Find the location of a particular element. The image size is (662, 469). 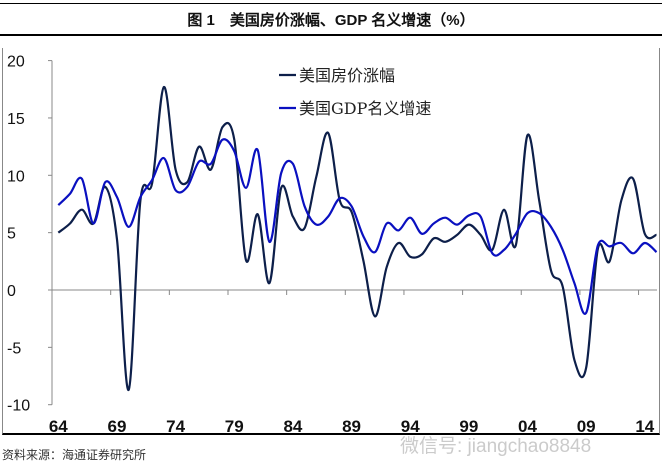

x-tick-label: 94 is located at coordinates (410, 426).